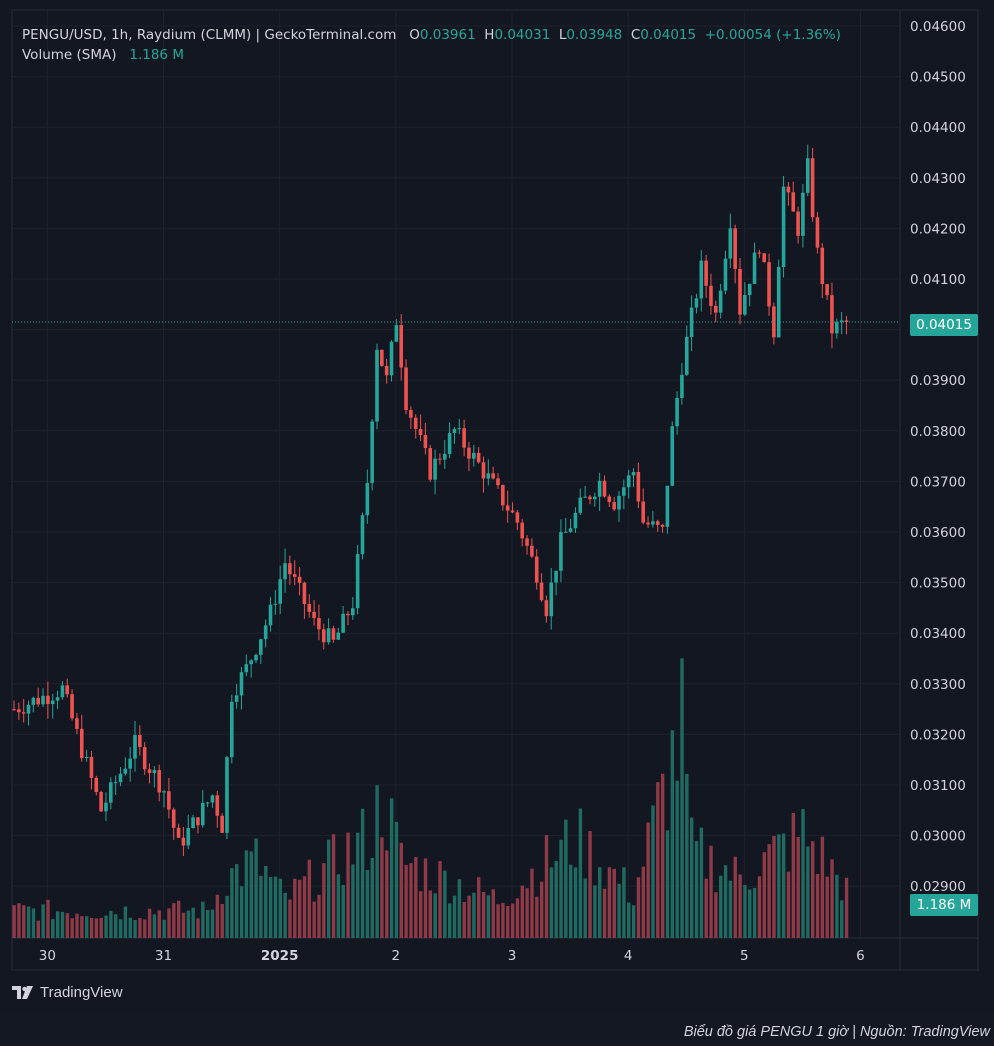 The height and width of the screenshot is (1046, 994). What do you see at coordinates (81, 992) in the screenshot?
I see `tradingview-logo-text: TradingView` at bounding box center [81, 992].